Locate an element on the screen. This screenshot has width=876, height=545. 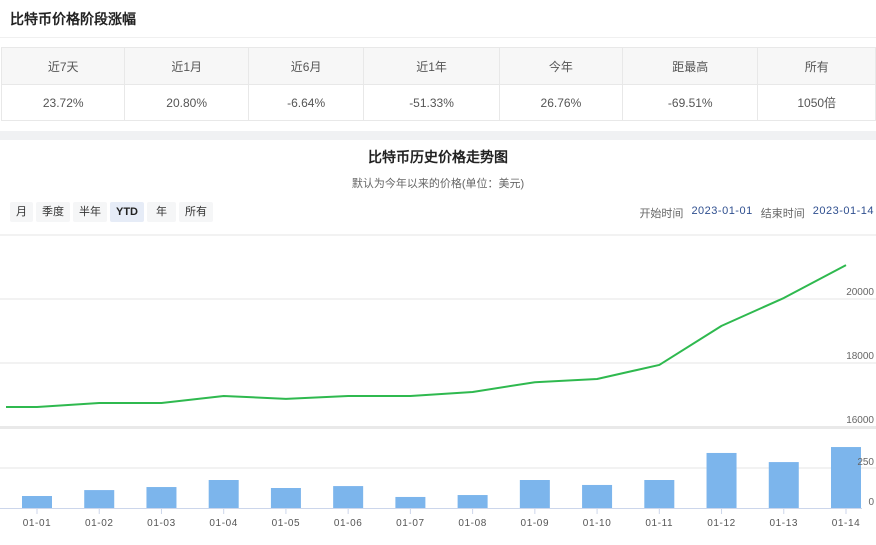
x-axis-label: 01-09 is located at coordinates (535, 523).